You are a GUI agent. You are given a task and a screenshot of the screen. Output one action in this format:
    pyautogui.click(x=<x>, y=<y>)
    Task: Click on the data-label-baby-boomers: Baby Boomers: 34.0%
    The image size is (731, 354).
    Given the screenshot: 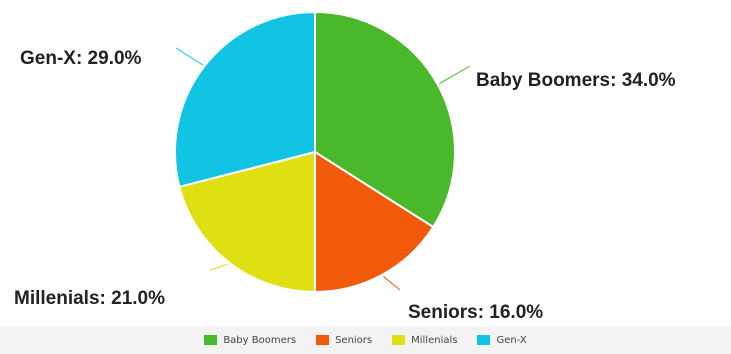 What is the action you would take?
    pyautogui.click(x=576, y=80)
    